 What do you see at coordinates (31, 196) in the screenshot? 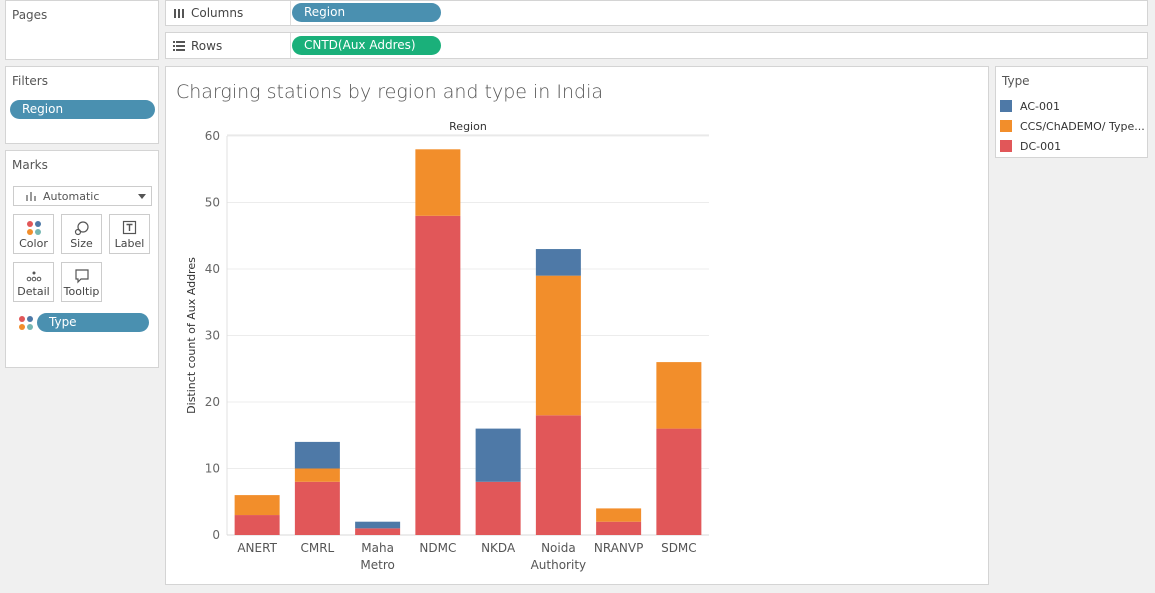
I see `bar-chart-icon` at bounding box center [31, 196].